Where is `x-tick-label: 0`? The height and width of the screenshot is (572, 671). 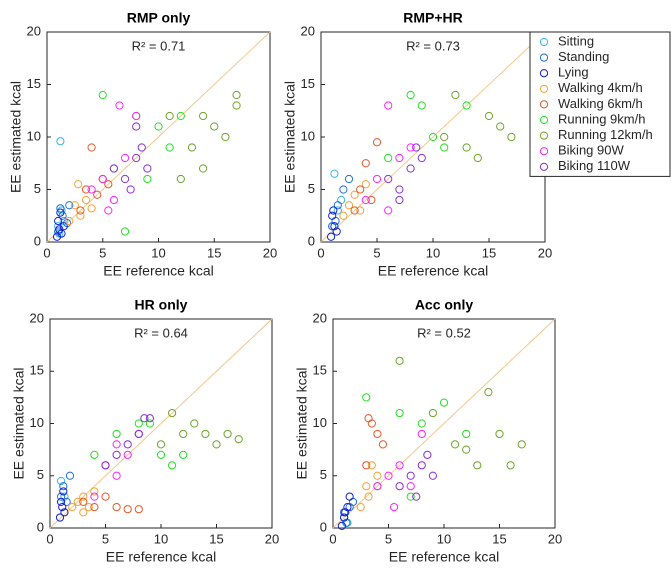 x-tick-label: 0 is located at coordinates (46, 252).